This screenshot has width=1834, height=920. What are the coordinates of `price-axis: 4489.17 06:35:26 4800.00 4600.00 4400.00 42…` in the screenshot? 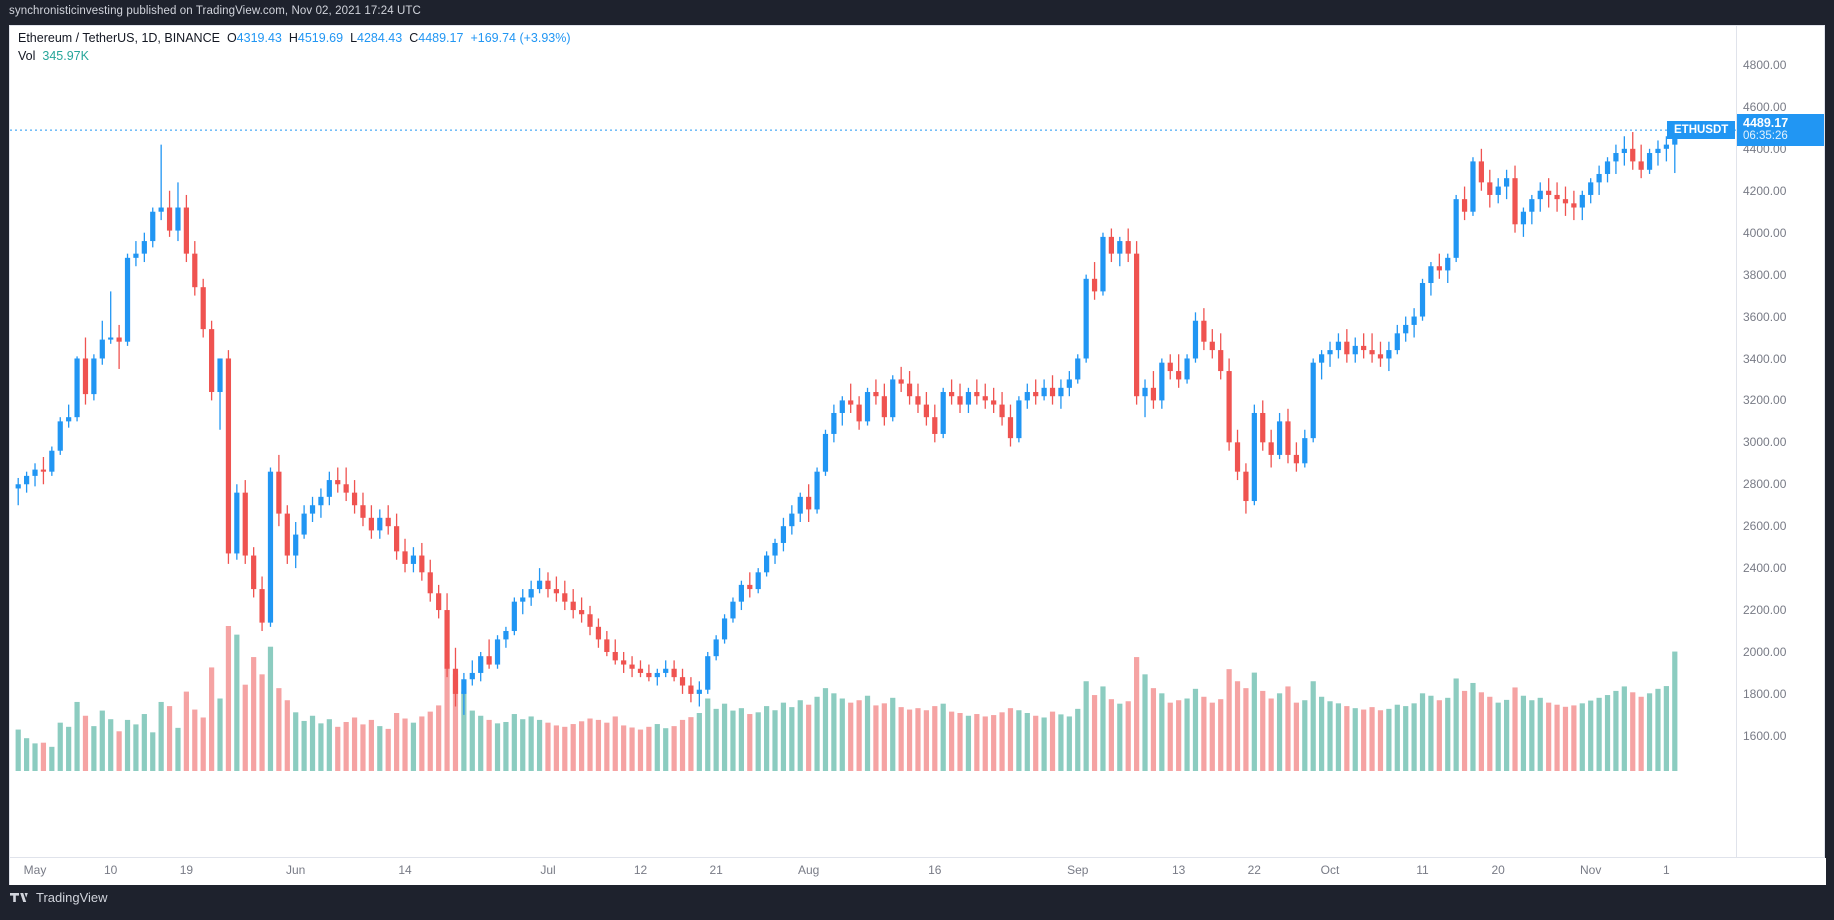 It's located at (1780, 441).